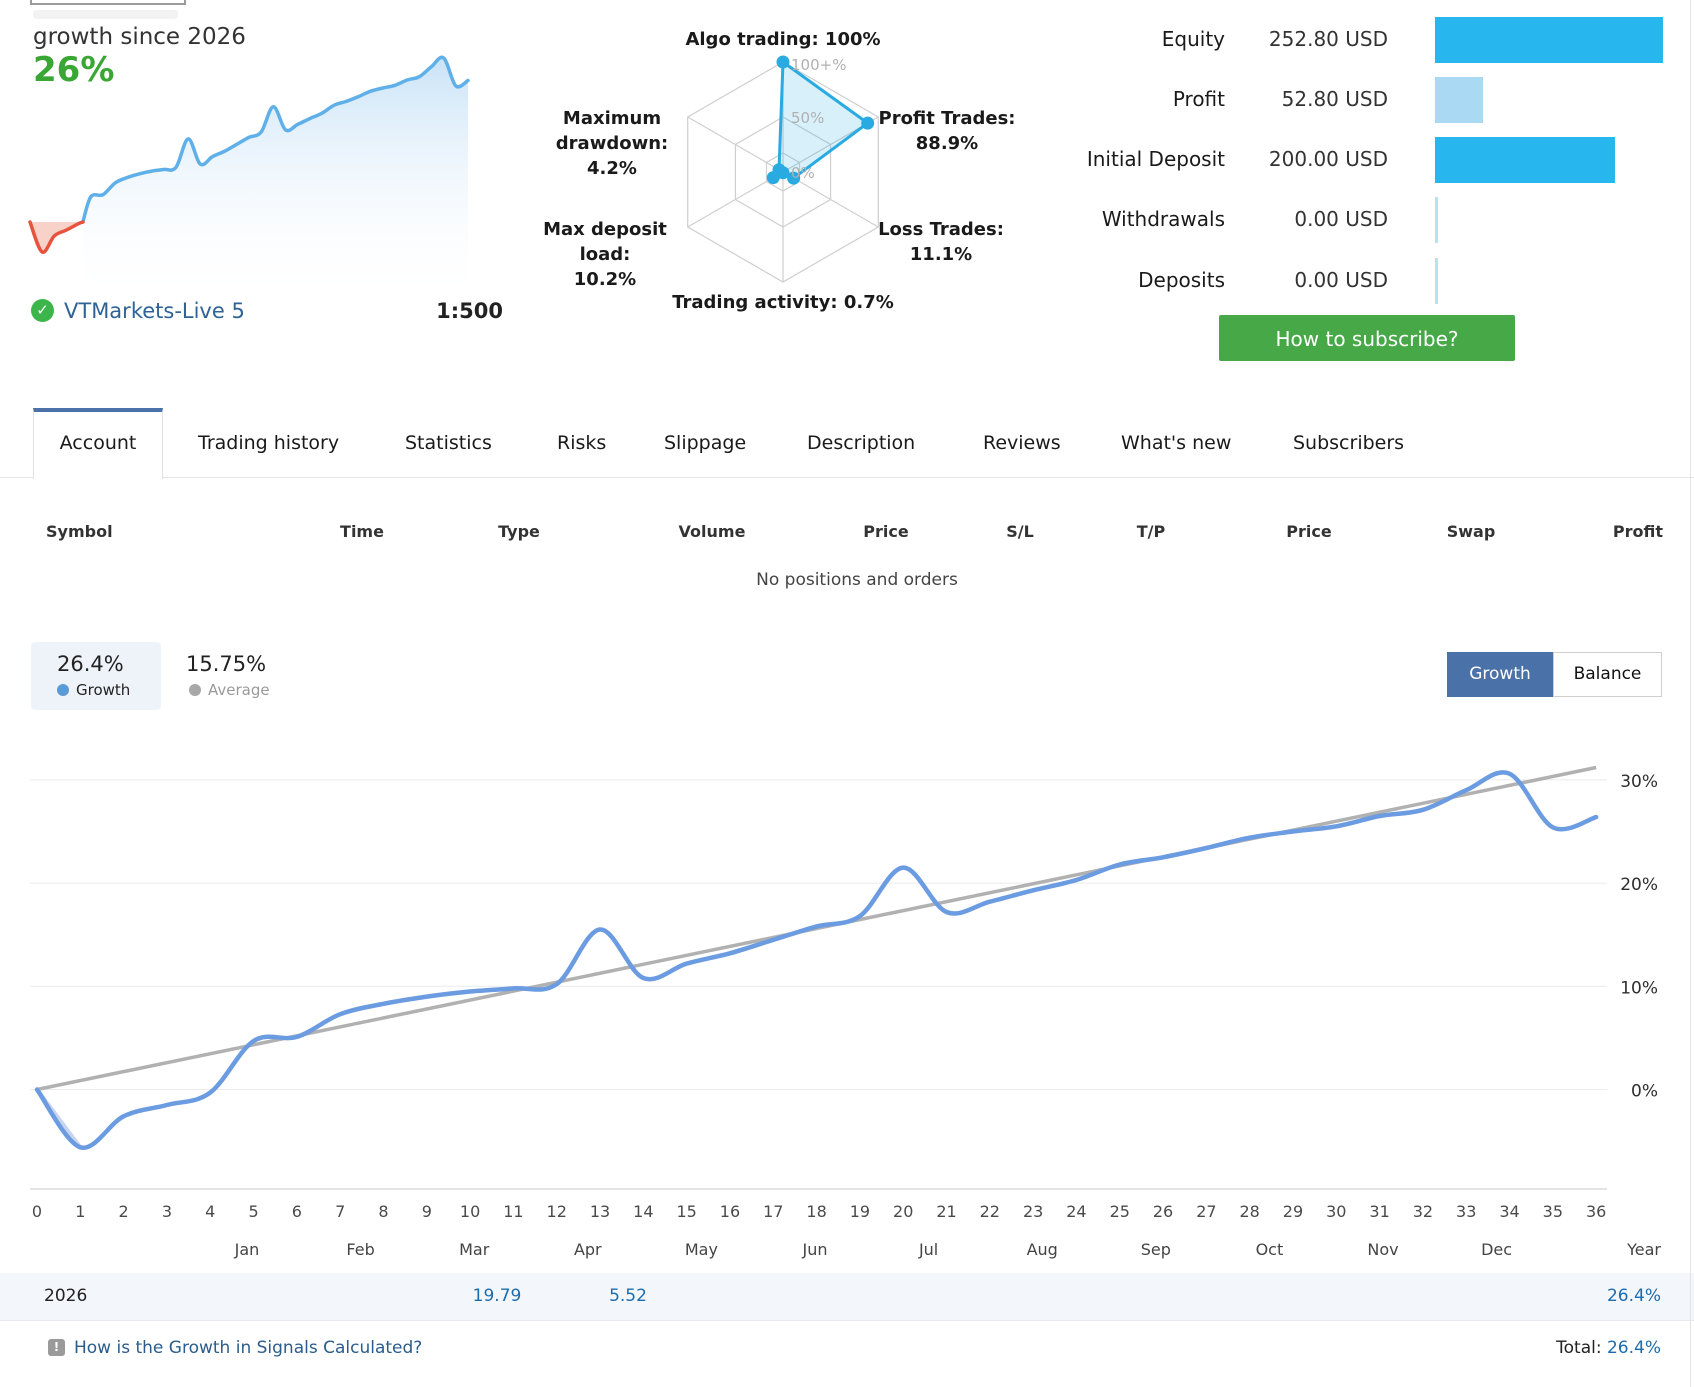 The height and width of the screenshot is (1387, 1694). I want to click on radar-label-profit-trades: Profit Trades: 88.9%, so click(947, 131).